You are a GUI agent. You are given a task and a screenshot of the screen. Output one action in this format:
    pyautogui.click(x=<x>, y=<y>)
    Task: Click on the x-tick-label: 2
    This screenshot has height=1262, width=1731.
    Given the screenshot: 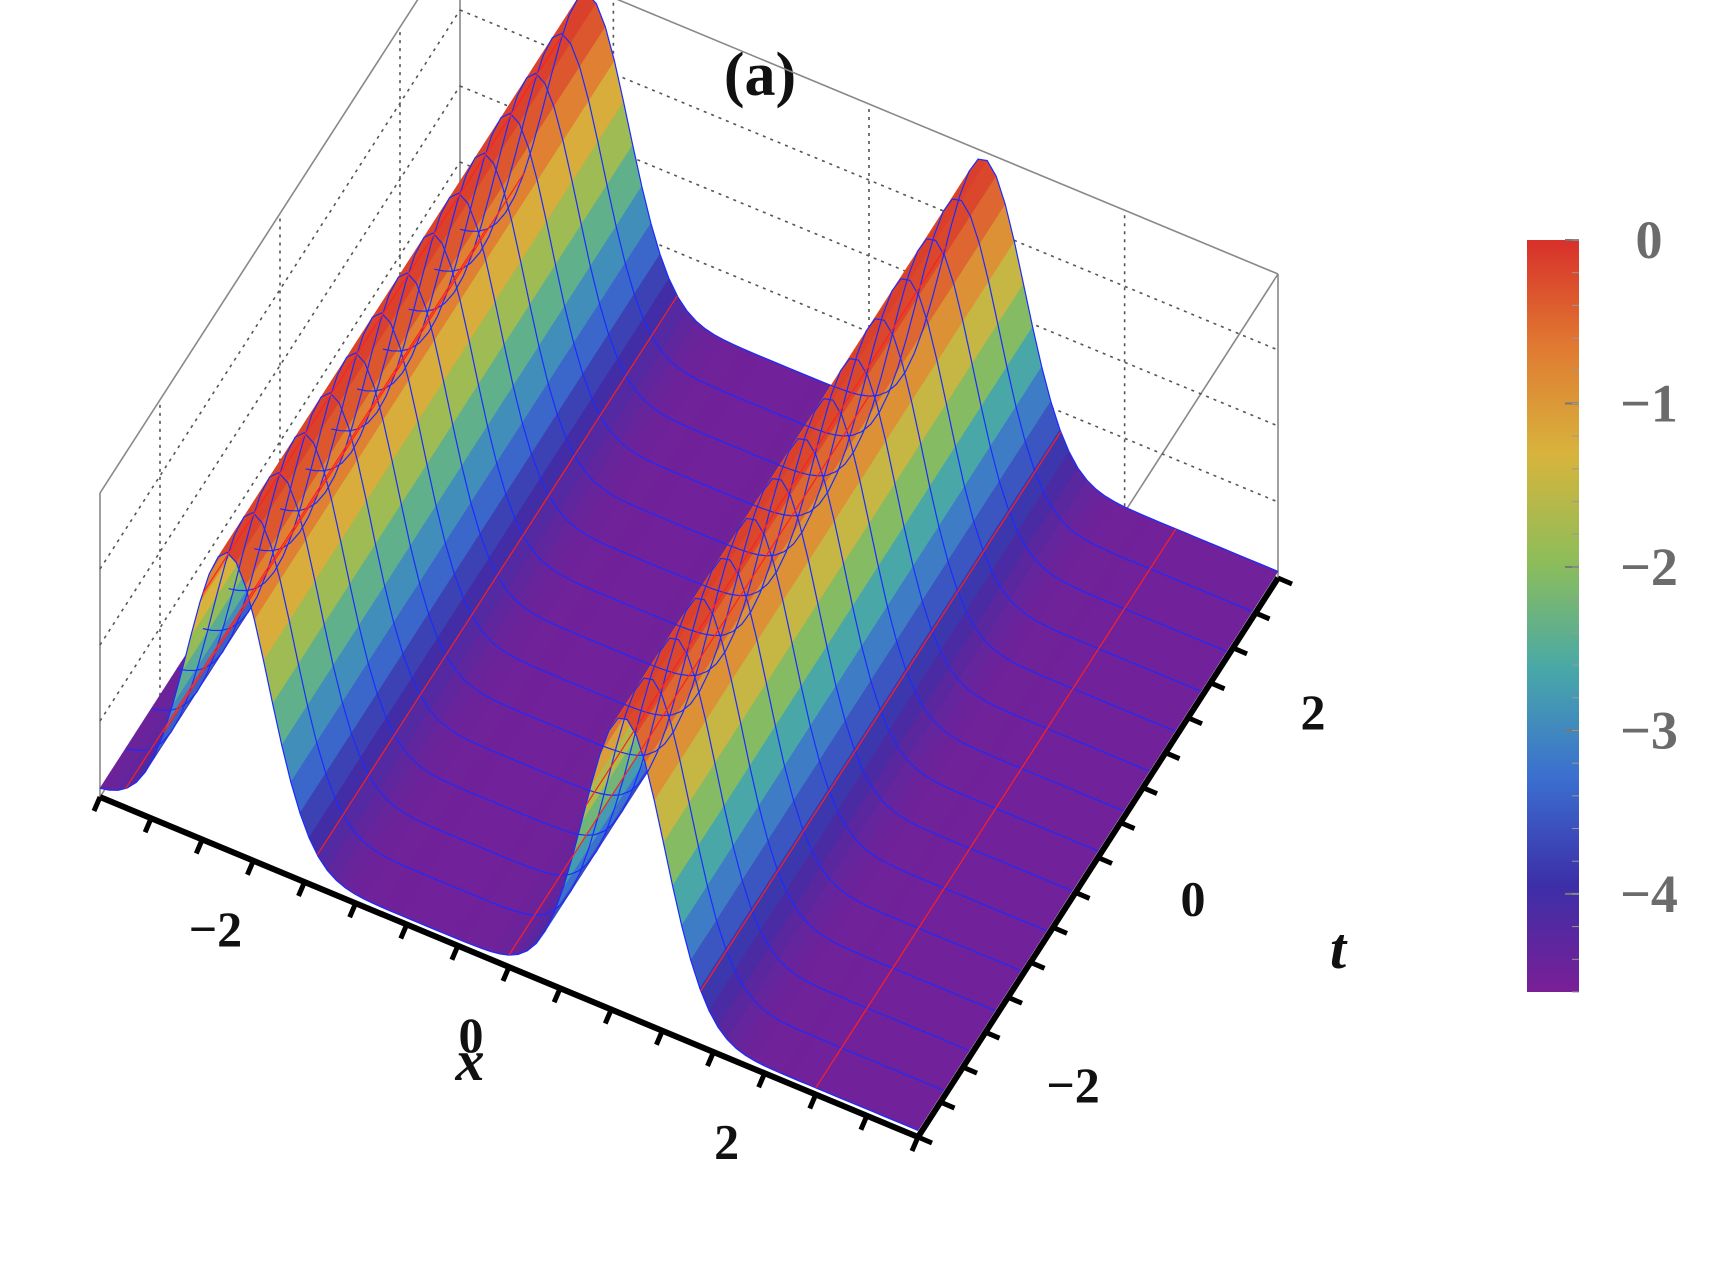 What is the action you would take?
    pyautogui.click(x=726, y=1141)
    